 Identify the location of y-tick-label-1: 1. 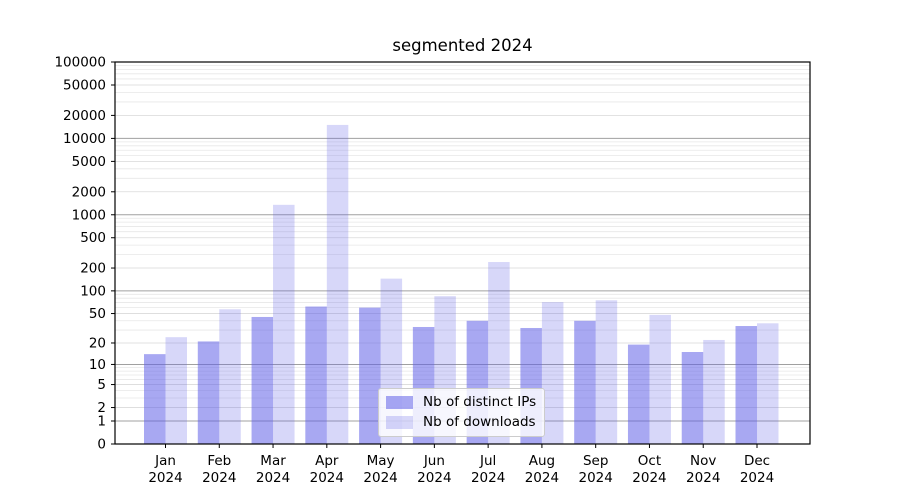
(101, 422).